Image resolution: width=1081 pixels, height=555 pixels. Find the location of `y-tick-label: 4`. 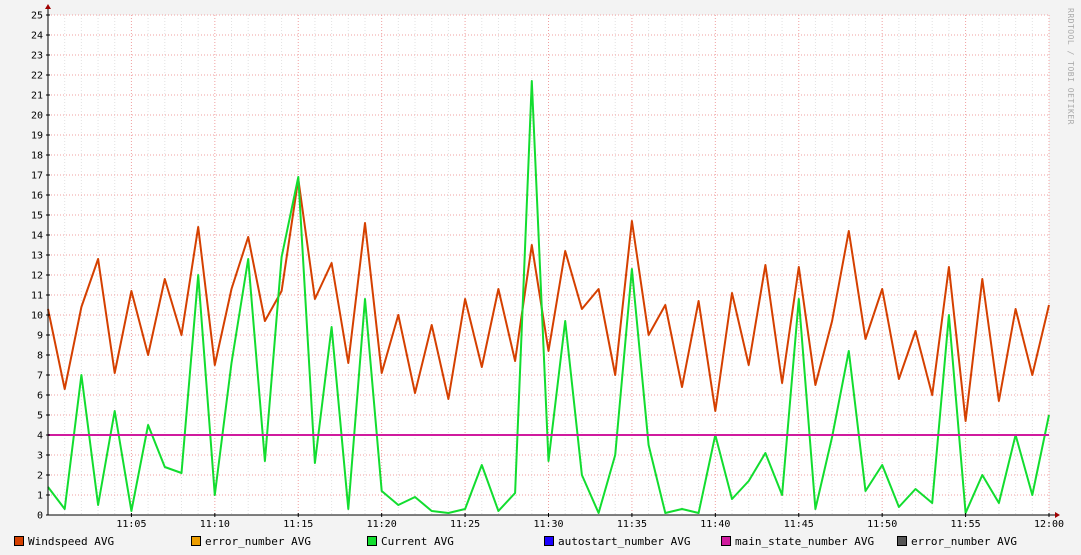

y-tick-label: 4 is located at coordinates (40, 436).